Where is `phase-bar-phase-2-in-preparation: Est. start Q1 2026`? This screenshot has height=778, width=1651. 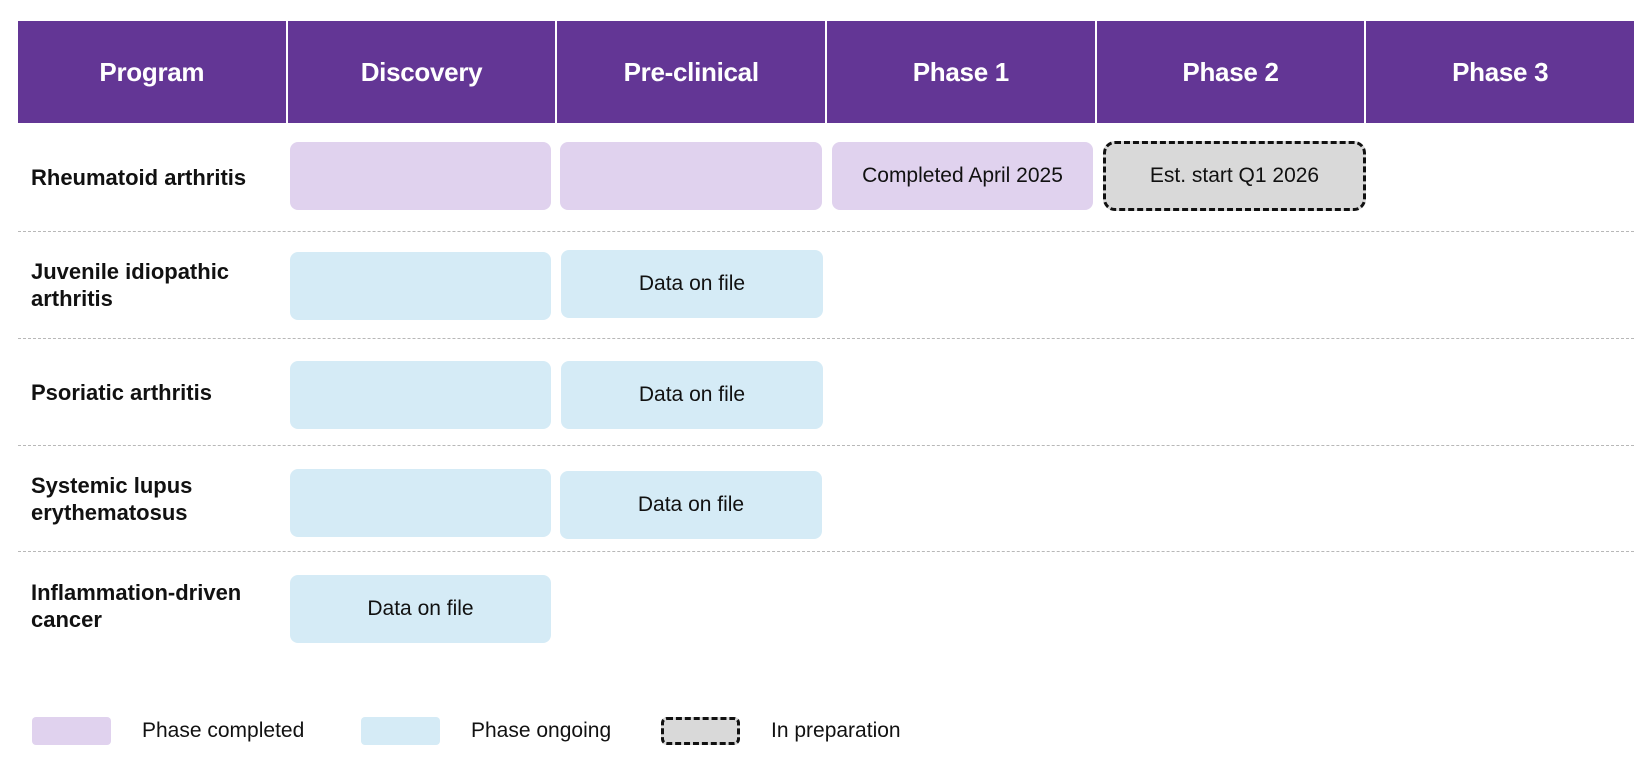 phase-bar-phase-2-in-preparation: Est. start Q1 2026 is located at coordinates (1234, 176).